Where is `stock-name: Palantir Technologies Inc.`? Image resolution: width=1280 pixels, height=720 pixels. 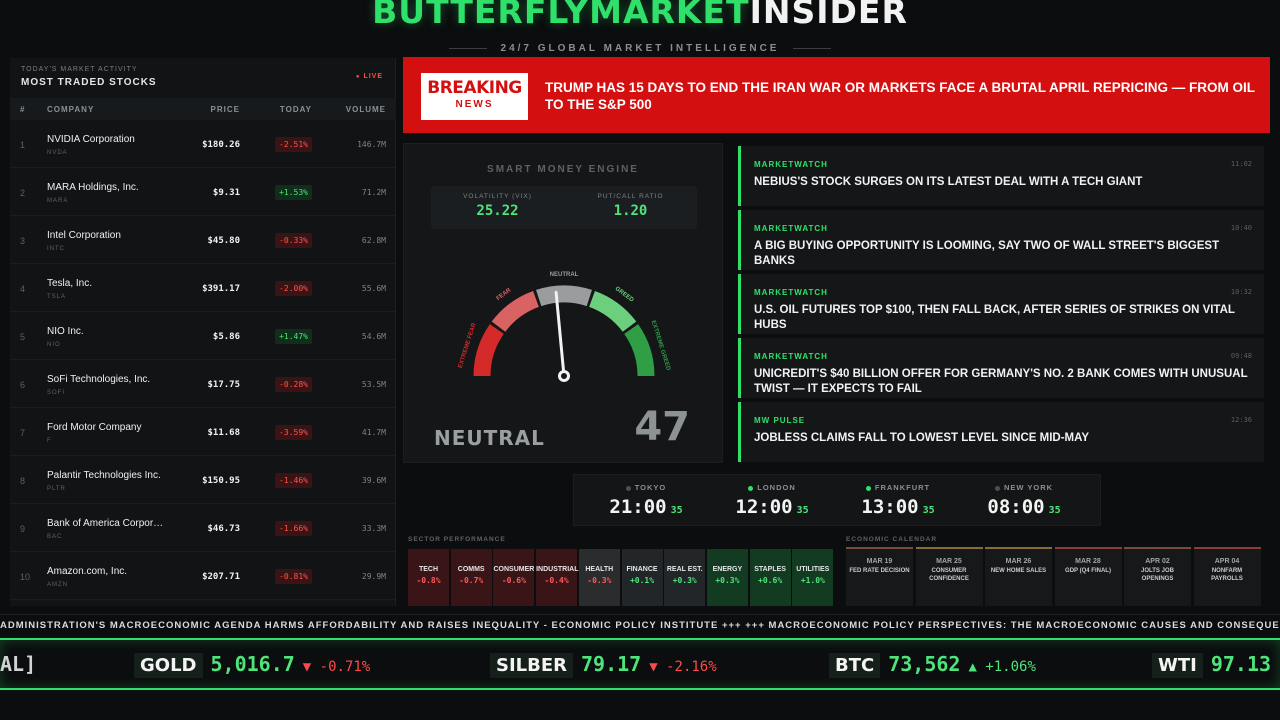 stock-name: Palantir Technologies Inc. is located at coordinates (104, 475).